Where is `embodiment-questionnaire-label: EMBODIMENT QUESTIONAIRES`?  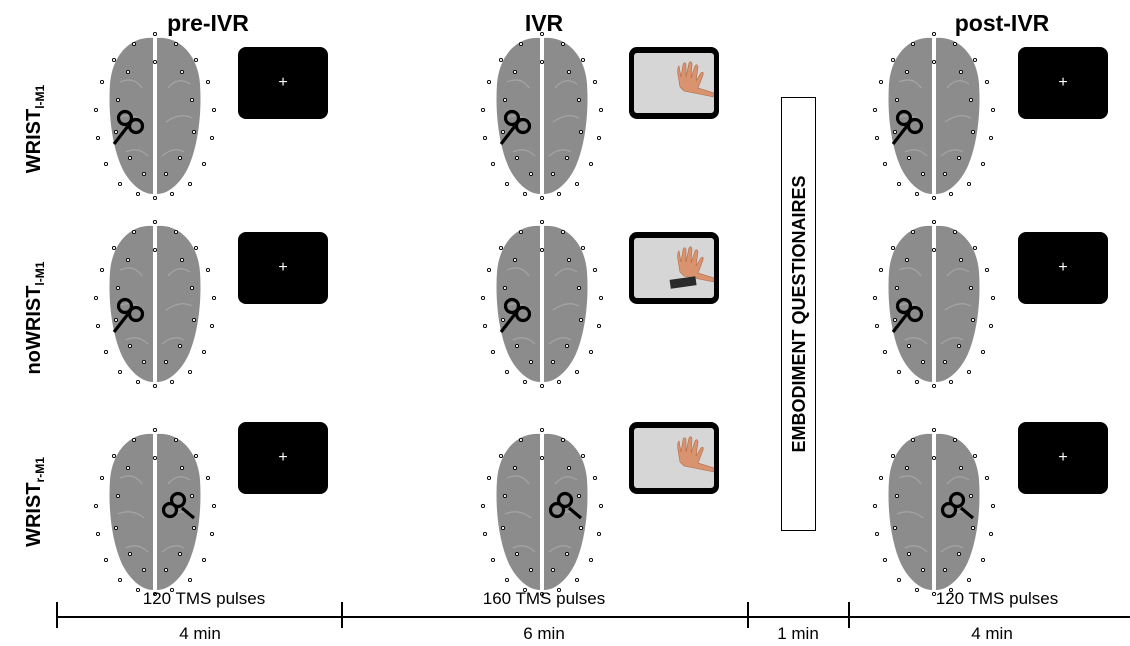
embodiment-questionnaire-label: EMBODIMENT QUESTIONAIRES is located at coordinates (798, 314).